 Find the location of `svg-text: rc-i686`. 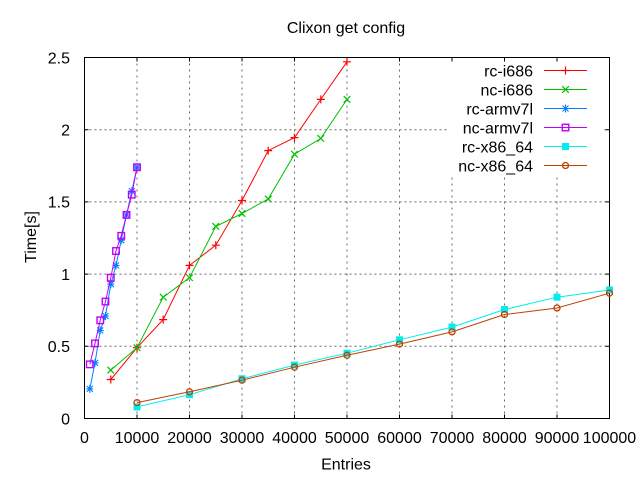

svg-text: rc-i686 is located at coordinates (508, 71).